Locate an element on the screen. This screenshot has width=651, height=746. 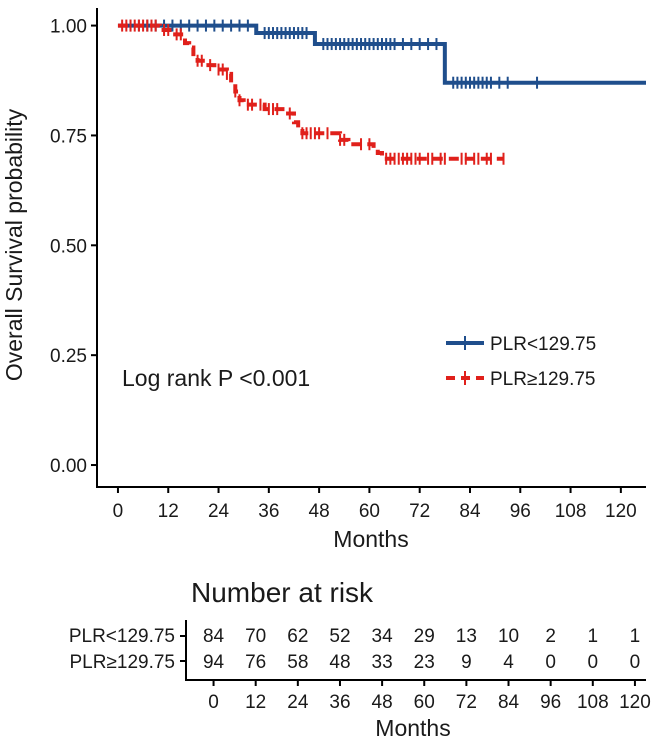
risk-x-tick-label: 108 is located at coordinates (593, 702).